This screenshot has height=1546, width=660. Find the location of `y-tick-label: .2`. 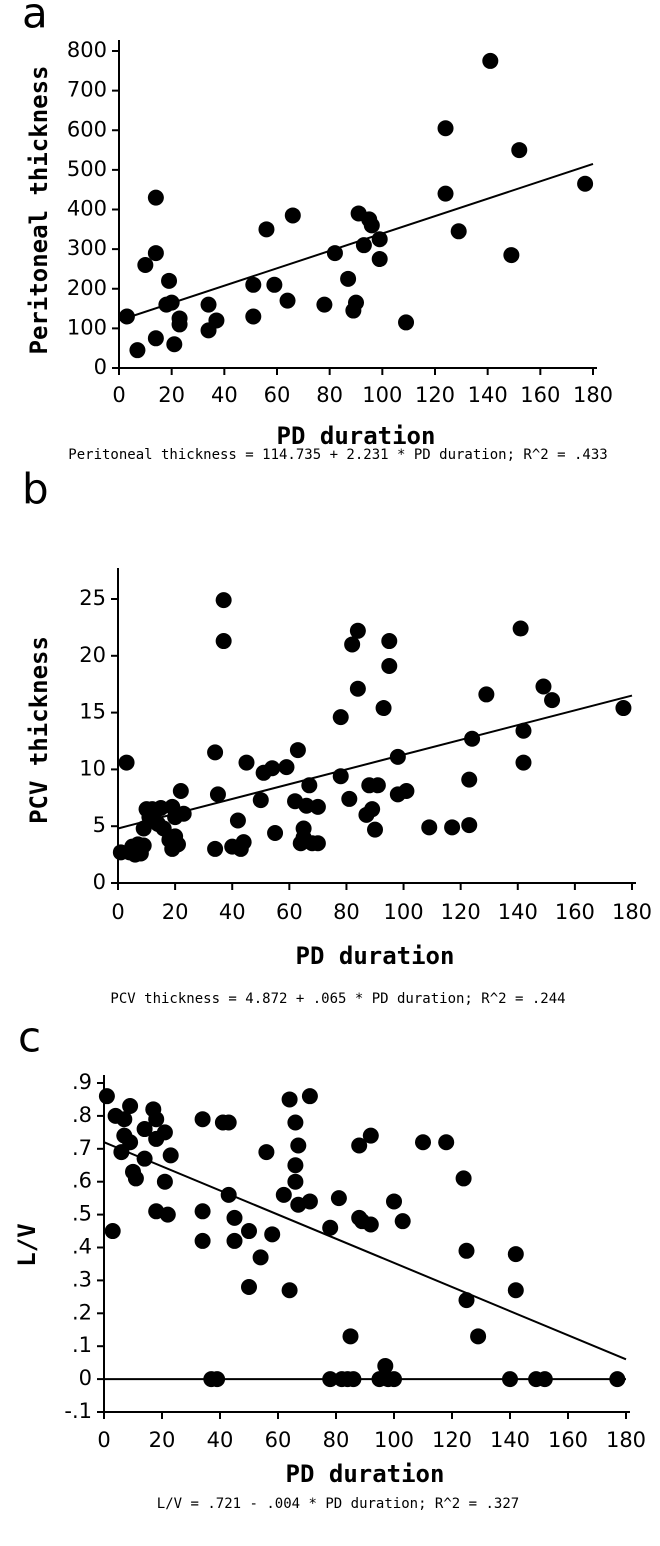

y-tick-label: .2 is located at coordinates (82, 1312).